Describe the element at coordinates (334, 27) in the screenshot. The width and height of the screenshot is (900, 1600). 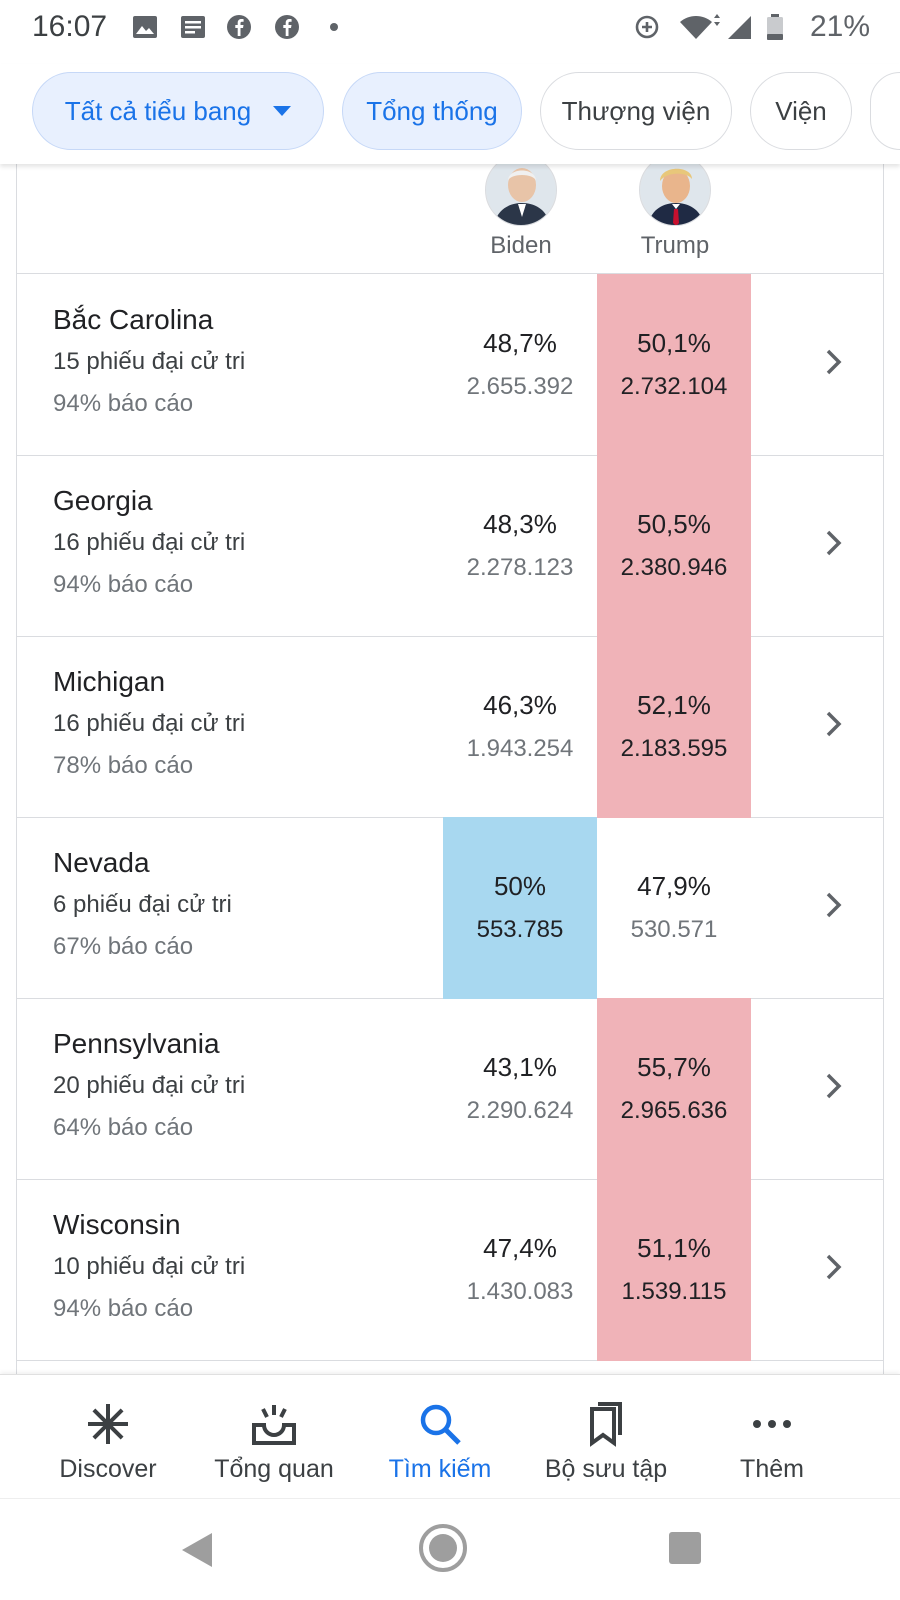
I see `more-notifications-dot-icon` at that location.